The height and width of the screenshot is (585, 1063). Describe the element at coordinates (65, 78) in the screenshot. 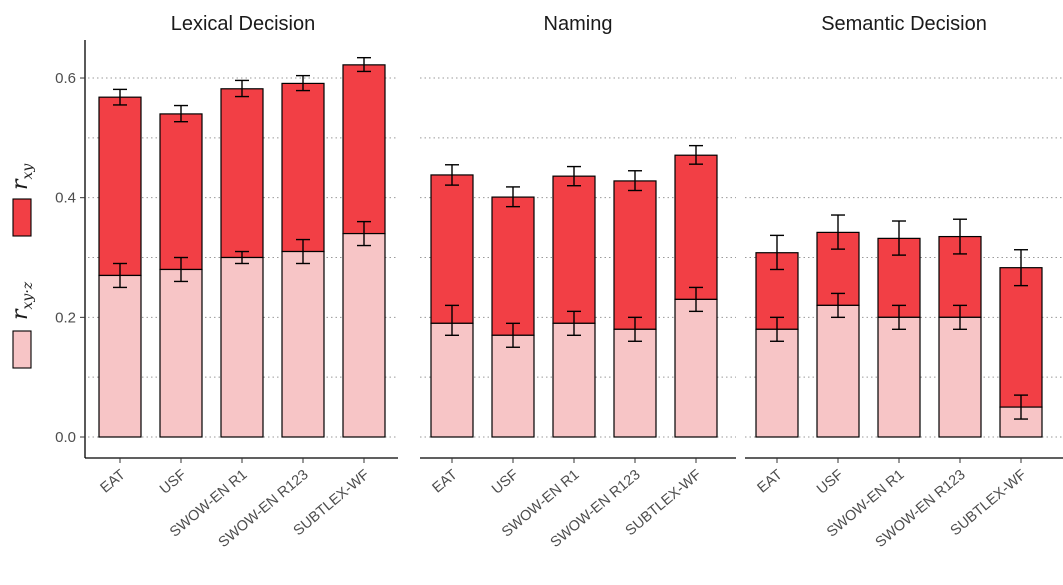

I see `y-tick-label: 0.6` at that location.